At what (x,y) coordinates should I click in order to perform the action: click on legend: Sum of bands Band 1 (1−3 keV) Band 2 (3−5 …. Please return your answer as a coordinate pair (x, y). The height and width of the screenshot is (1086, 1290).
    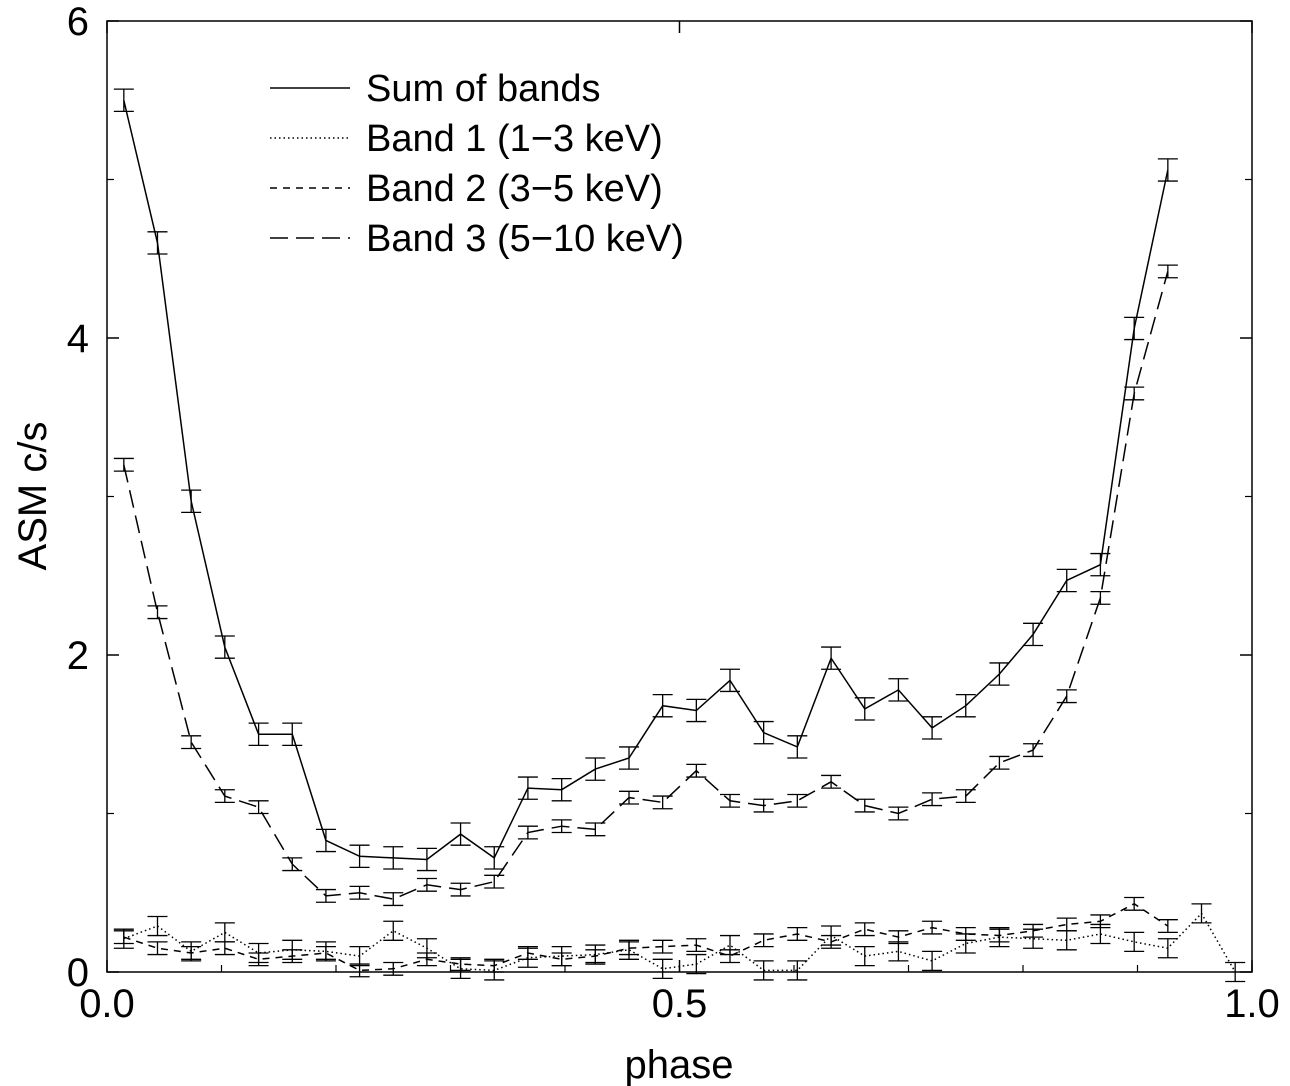
    Looking at the image, I should click on (477, 164).